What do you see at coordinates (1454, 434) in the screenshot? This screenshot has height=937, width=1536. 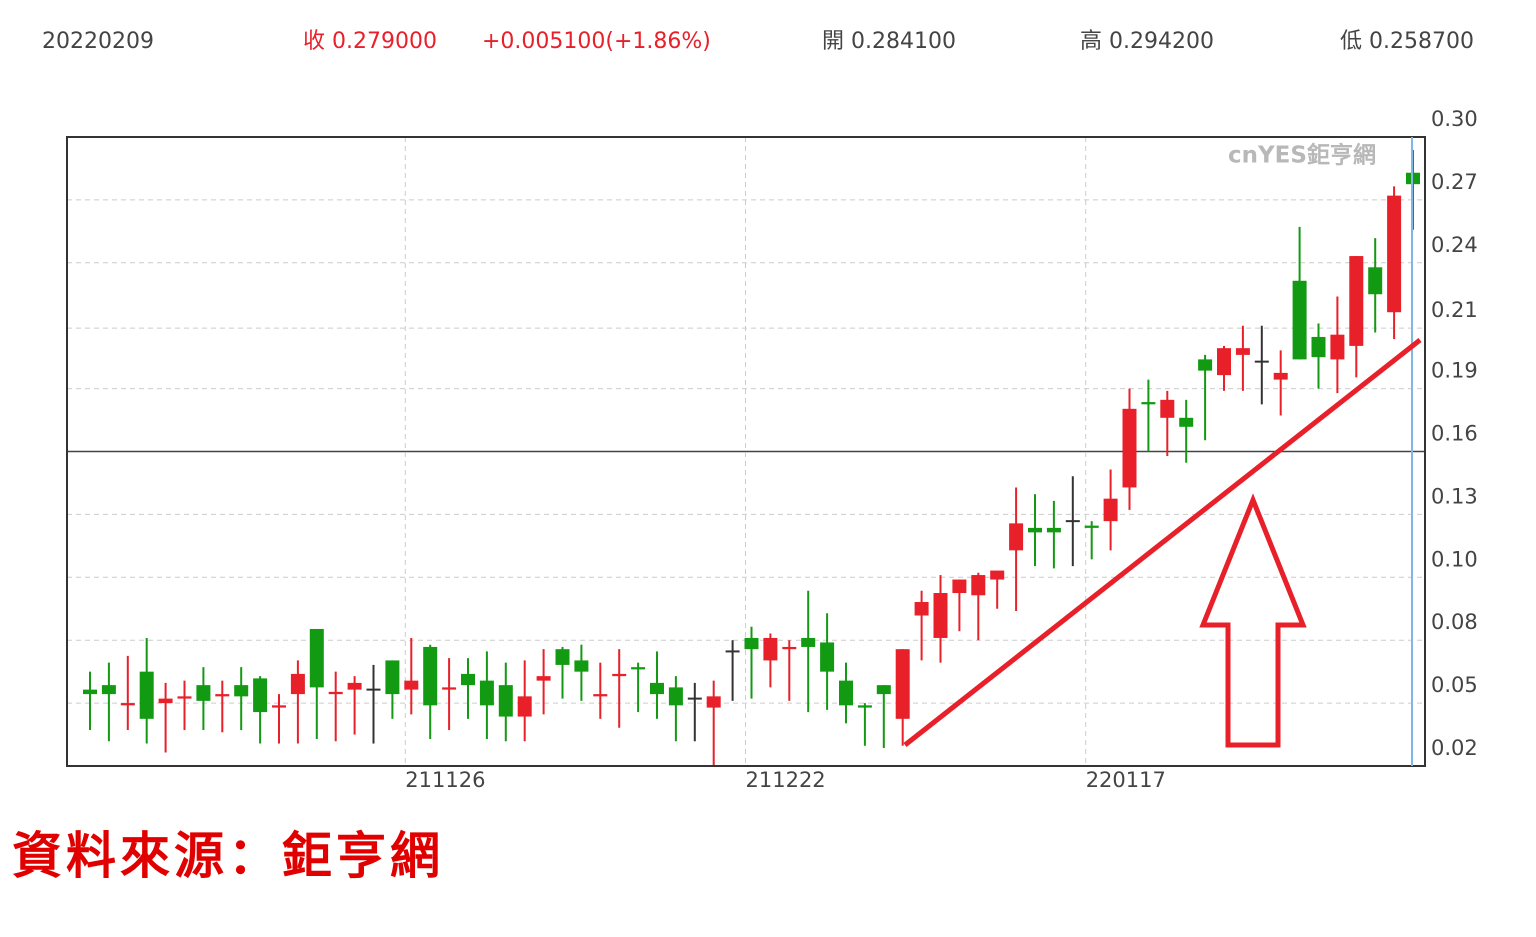 I see `y-tick-label: 0.16` at bounding box center [1454, 434].